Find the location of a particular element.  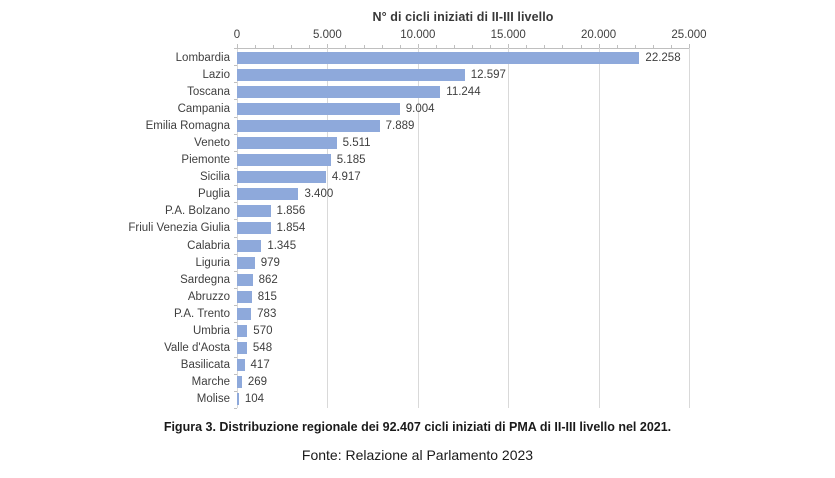

value-label: 979 is located at coordinates (270, 262).